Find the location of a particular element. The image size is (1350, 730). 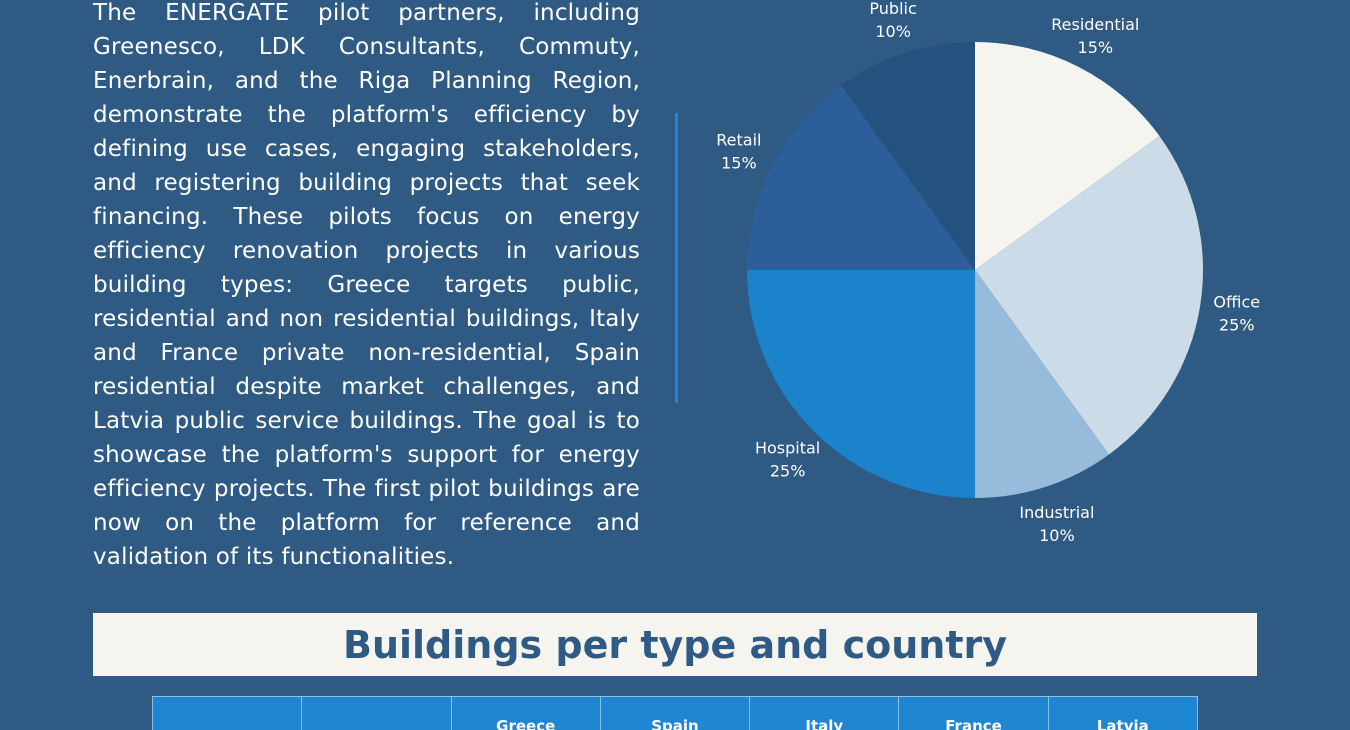

table-header-cell: France is located at coordinates (974, 713).